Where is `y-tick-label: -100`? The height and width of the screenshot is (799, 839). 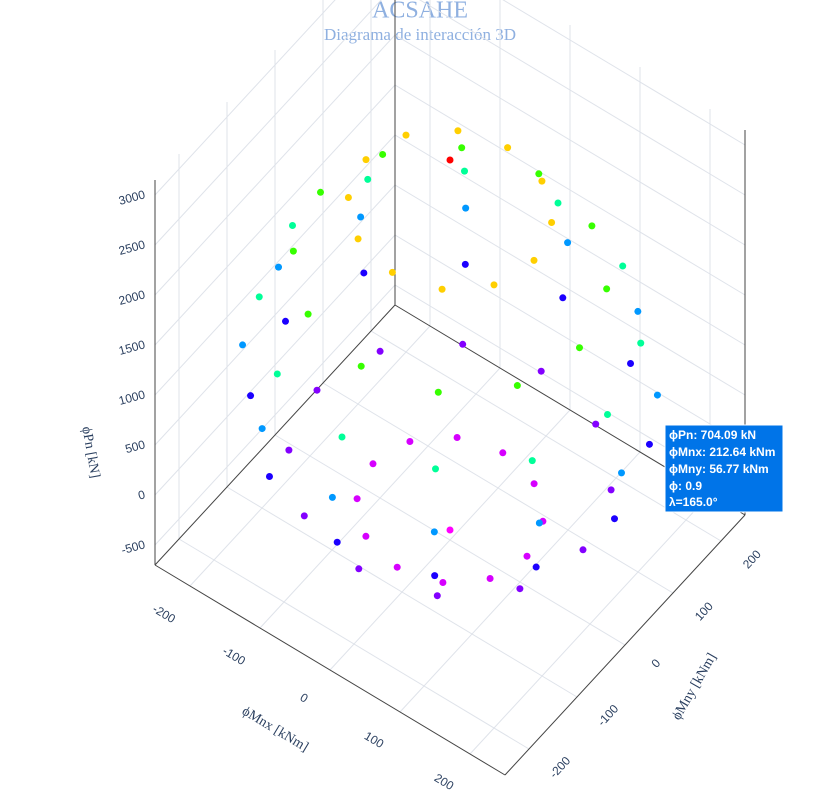 y-tick-label: -100 is located at coordinates (608, 715).